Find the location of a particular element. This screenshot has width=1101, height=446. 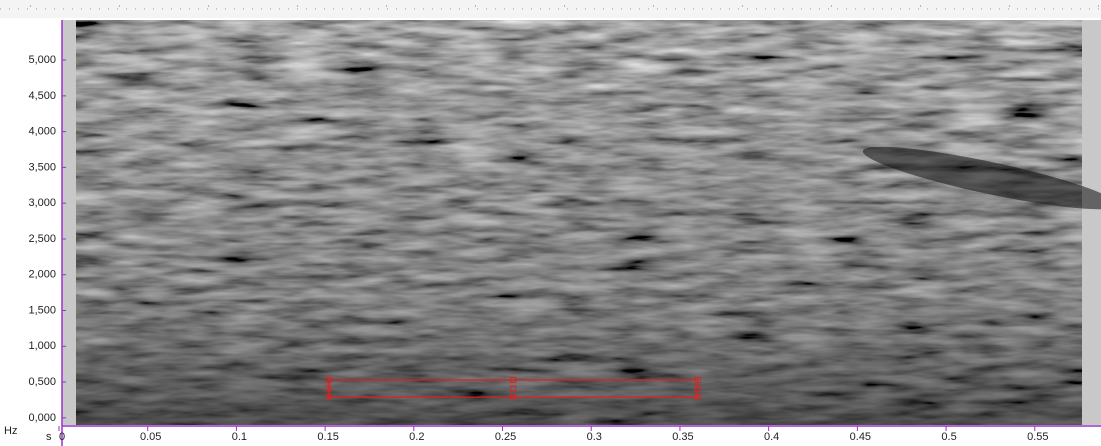

y-tick-label: 2,500 is located at coordinates (42, 239).